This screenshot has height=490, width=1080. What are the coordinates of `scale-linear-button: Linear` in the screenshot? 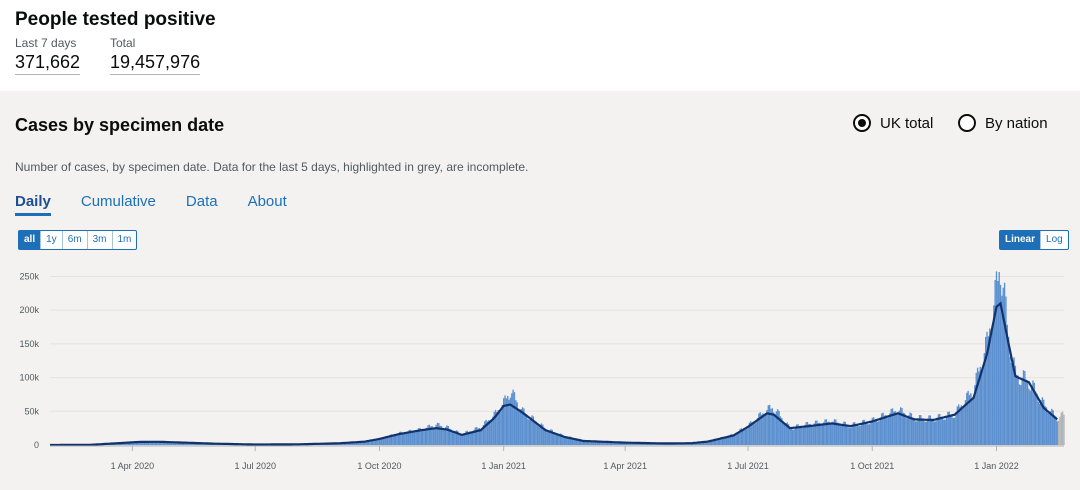 It's located at (1021, 240).